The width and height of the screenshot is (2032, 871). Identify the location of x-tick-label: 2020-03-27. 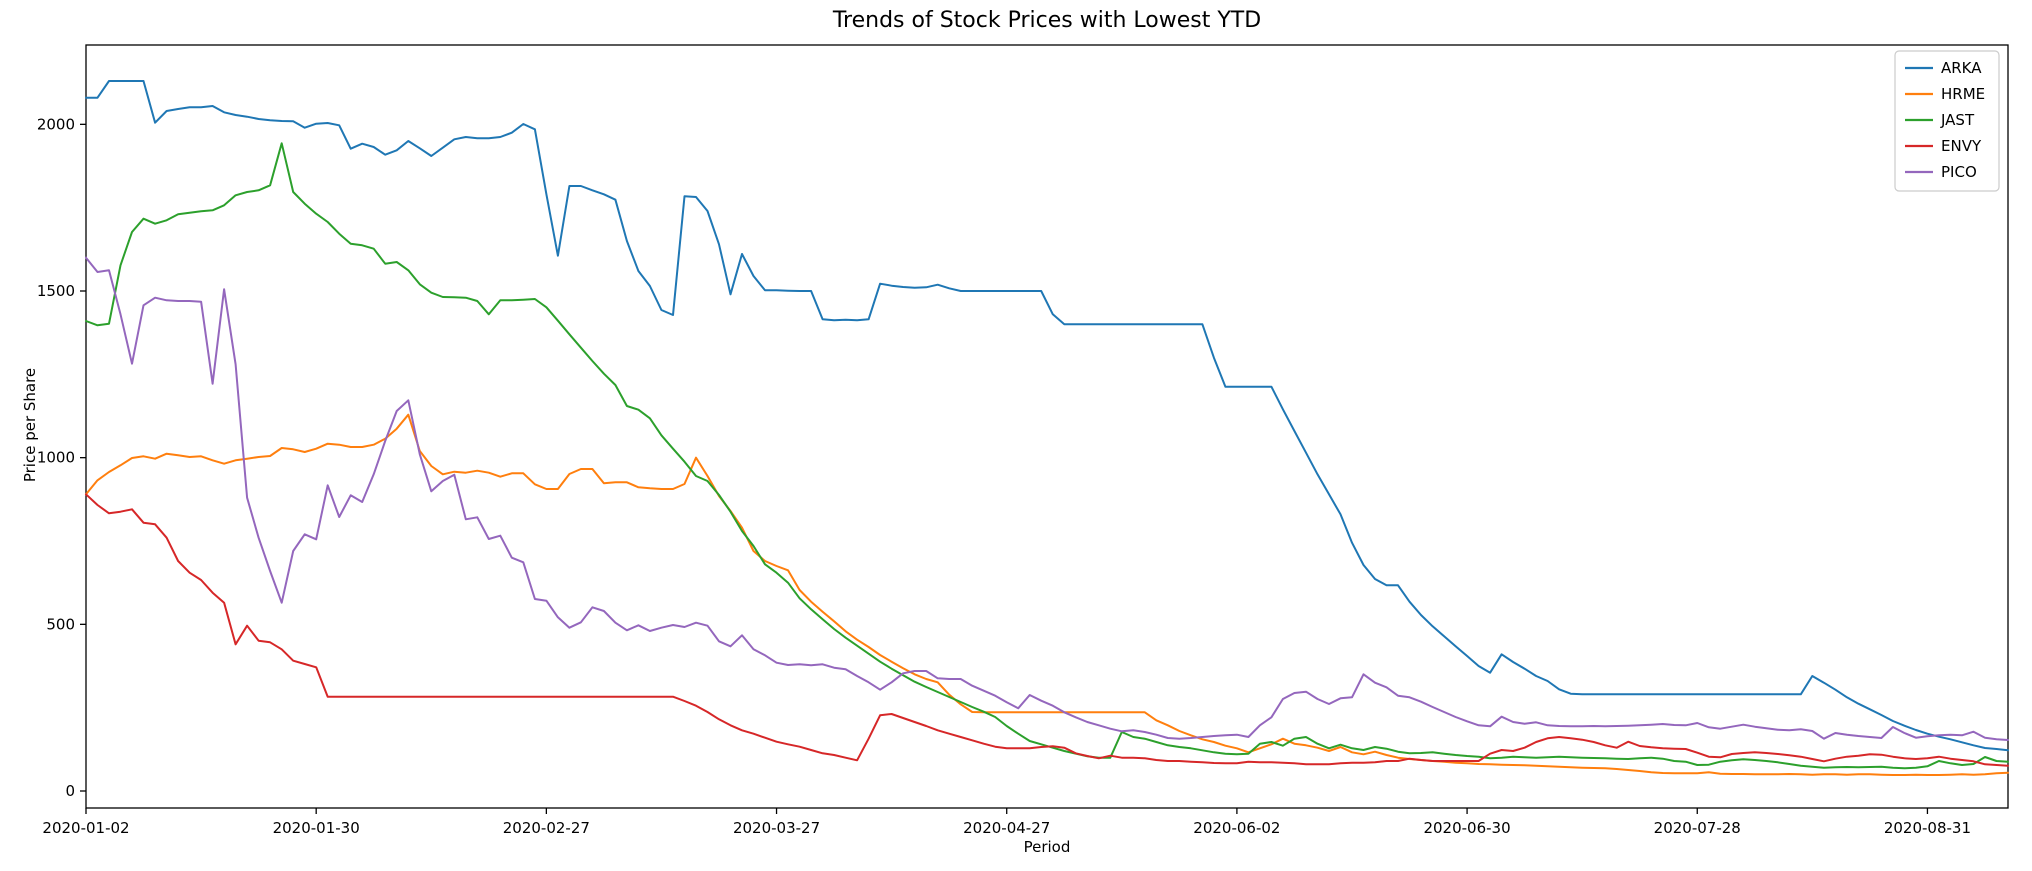
(776, 828).